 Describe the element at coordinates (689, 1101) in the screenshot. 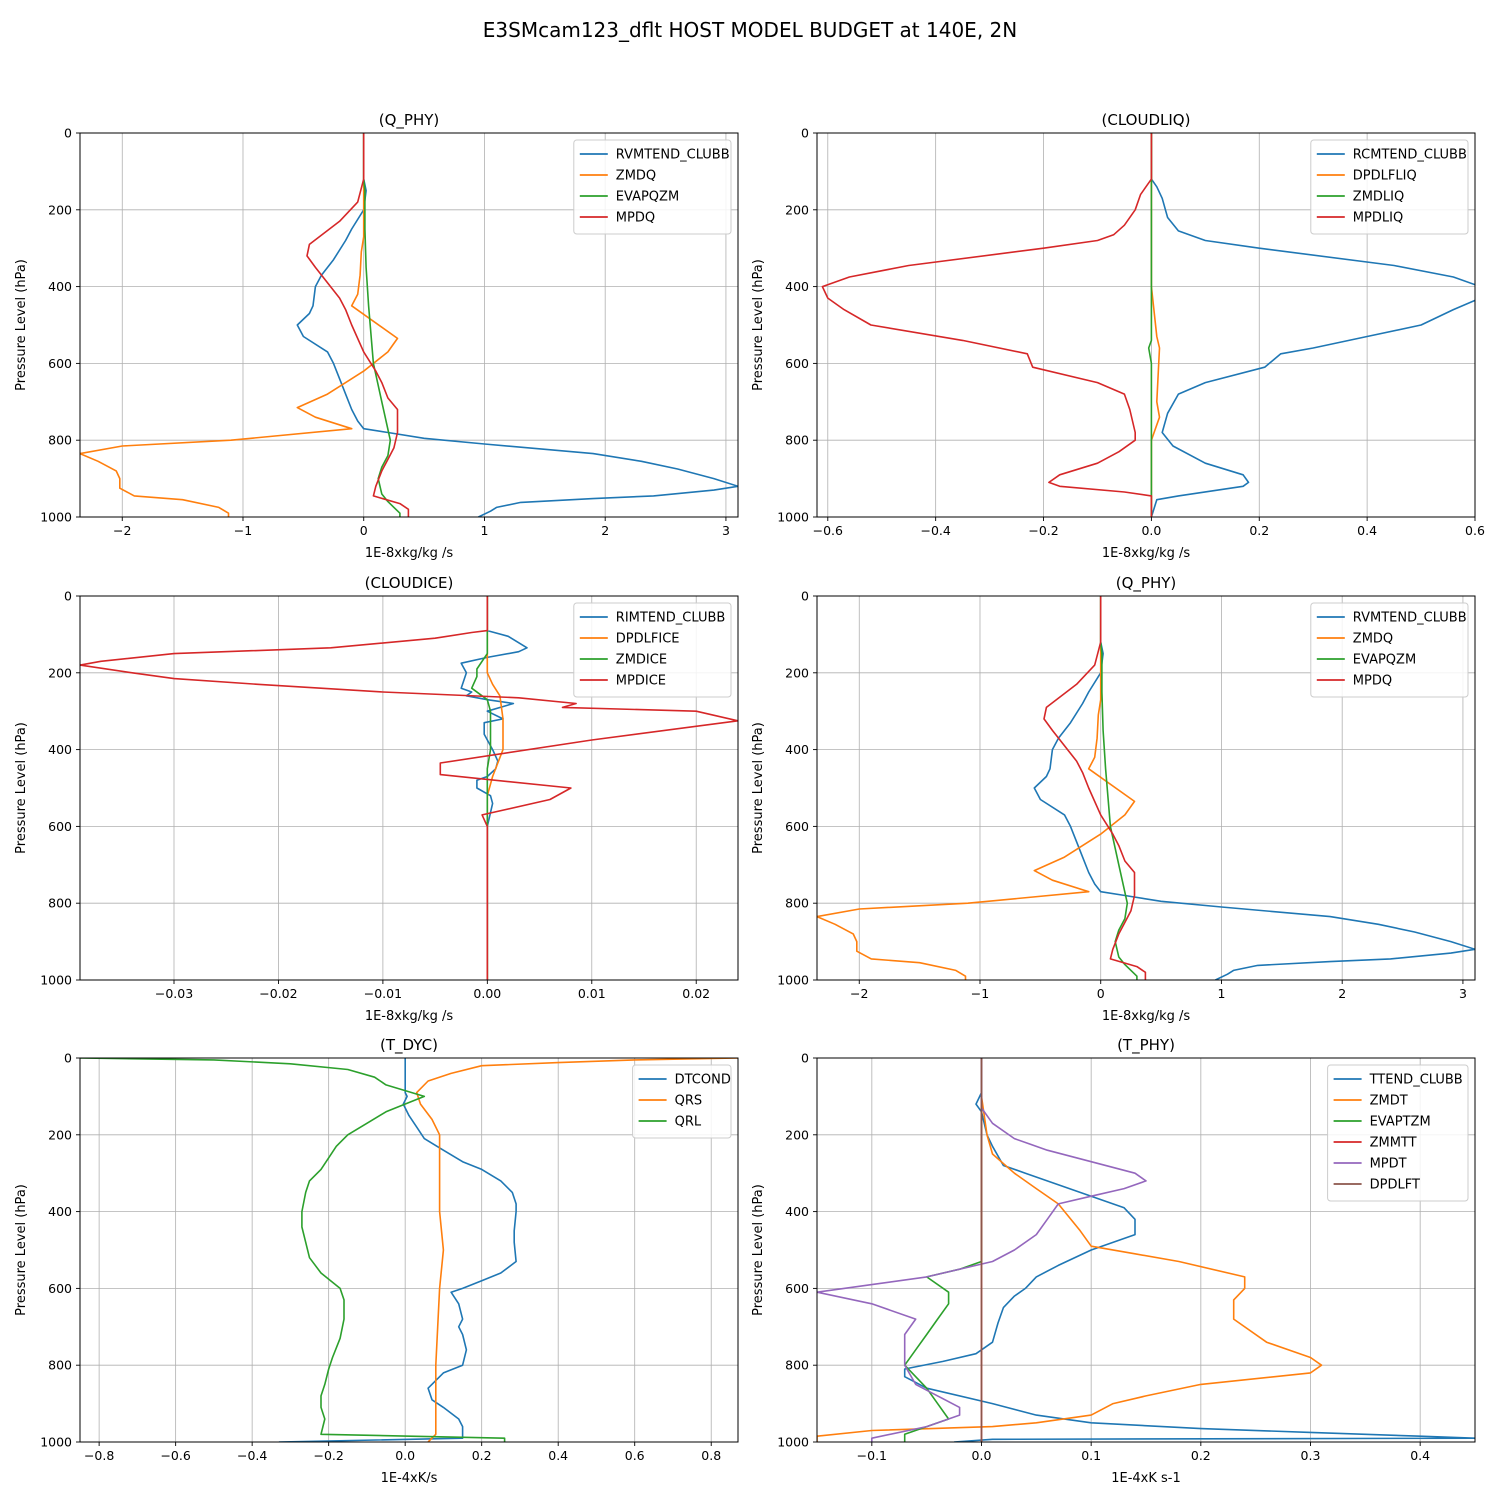

I see `legend-label: QRS` at that location.